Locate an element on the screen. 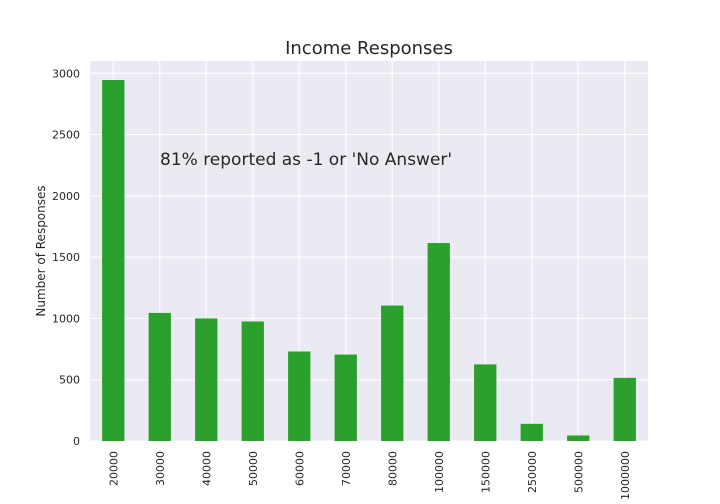  y-axis-label: Number of Responses is located at coordinates (41, 250).